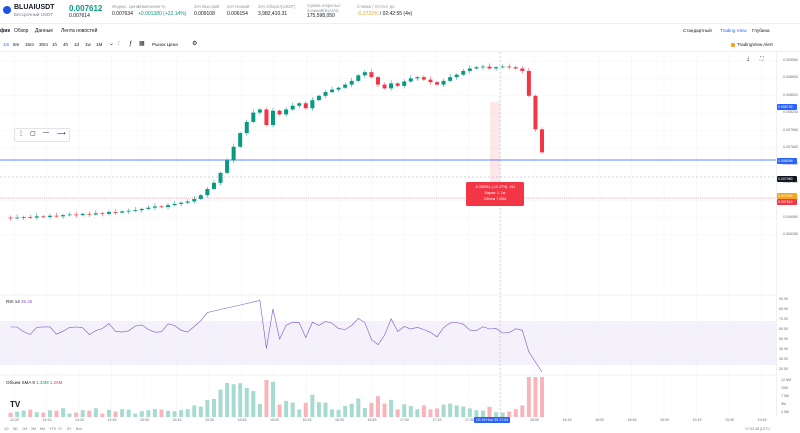  I want to click on price-tag: 0.007634, so click(787, 196).